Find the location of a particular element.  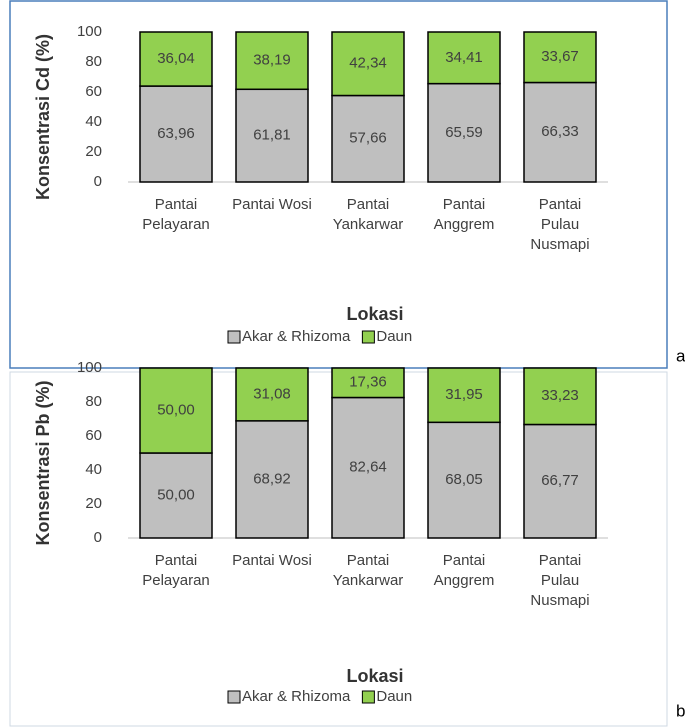

data-label: 38,19 is located at coordinates (272, 60).